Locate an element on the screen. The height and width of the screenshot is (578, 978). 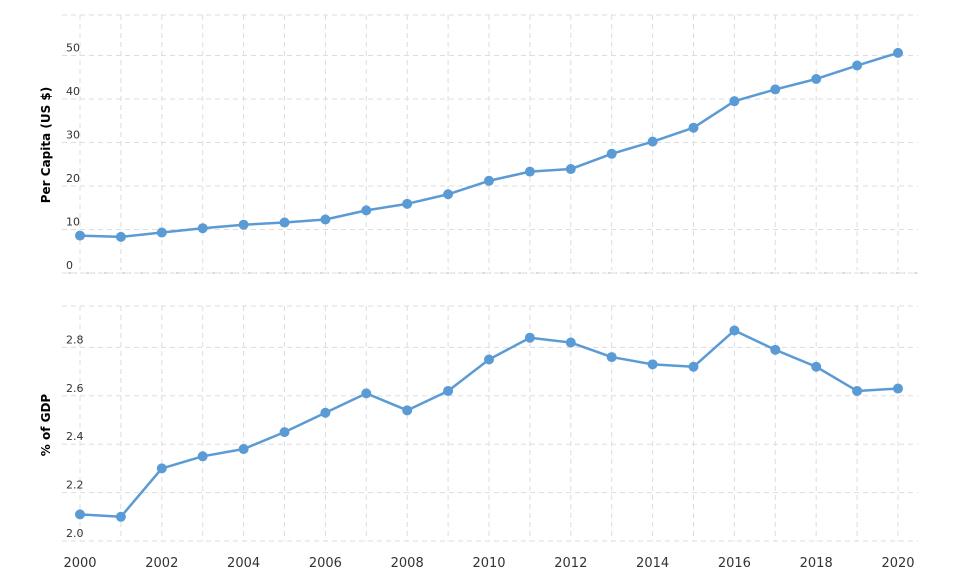
x-tick-label: 2020 is located at coordinates (897, 563).